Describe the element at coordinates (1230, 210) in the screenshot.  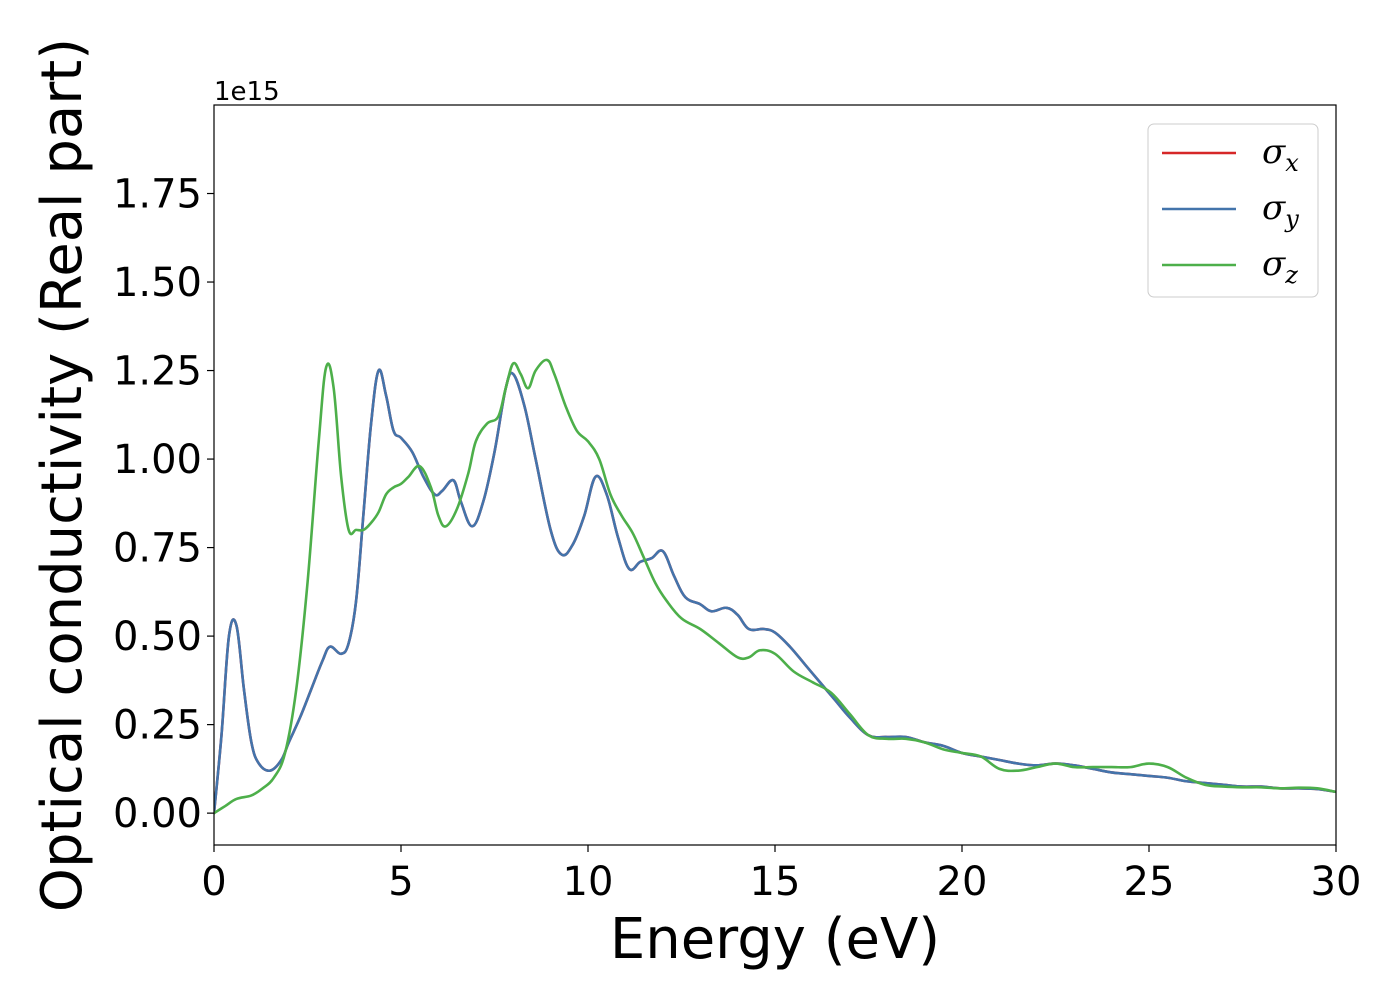
I see `legend-entry-y: σy` at that location.